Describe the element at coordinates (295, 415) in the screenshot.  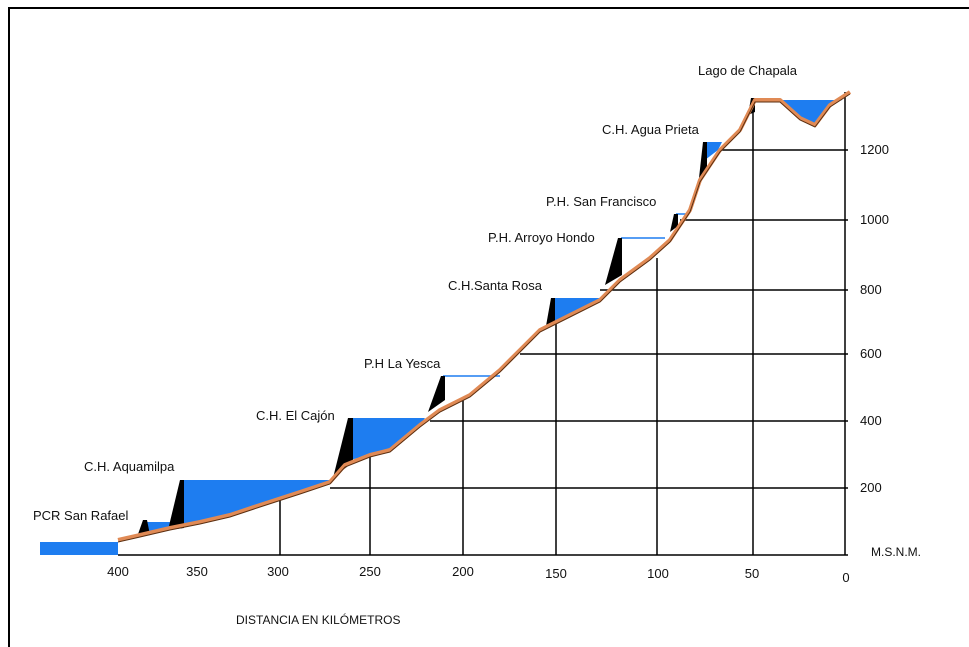
I see `dam-label: C.H. El Cajón` at that location.